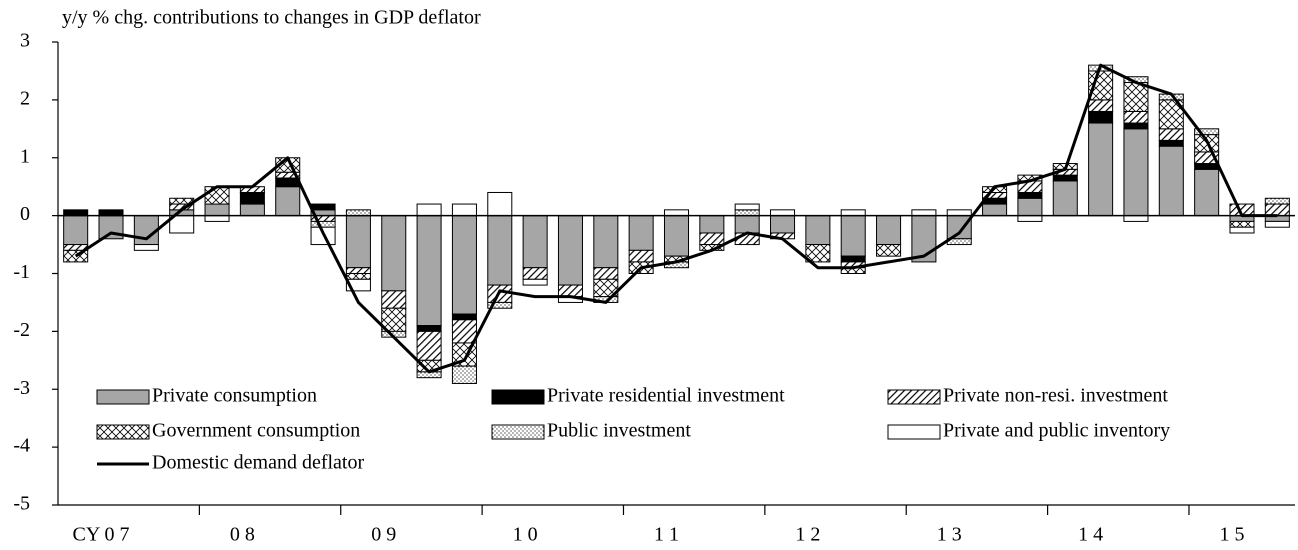 This screenshot has height=550, width=1298. I want to click on y-tick-label: -4, so click(21, 446).